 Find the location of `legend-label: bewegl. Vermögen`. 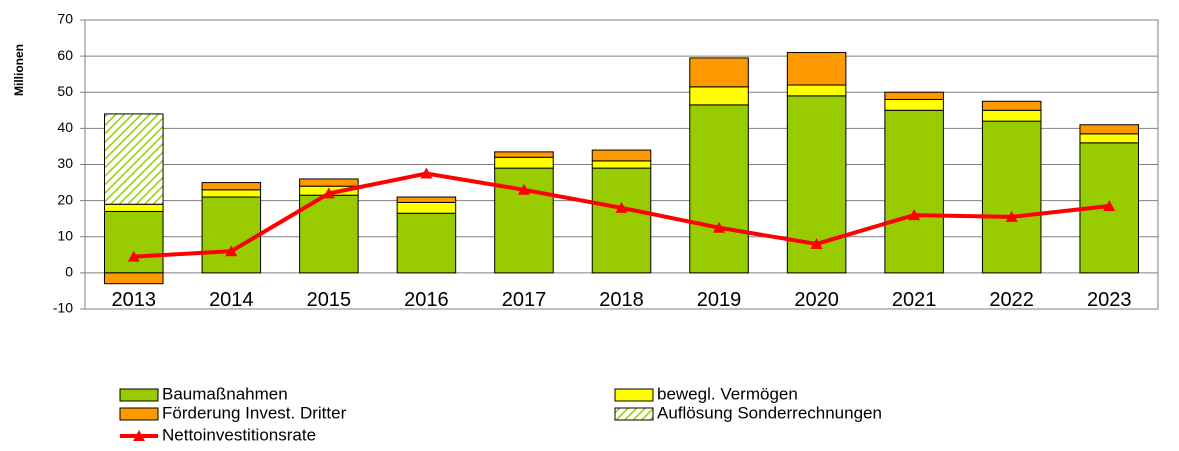

legend-label: bewegl. Vermögen is located at coordinates (727, 393).